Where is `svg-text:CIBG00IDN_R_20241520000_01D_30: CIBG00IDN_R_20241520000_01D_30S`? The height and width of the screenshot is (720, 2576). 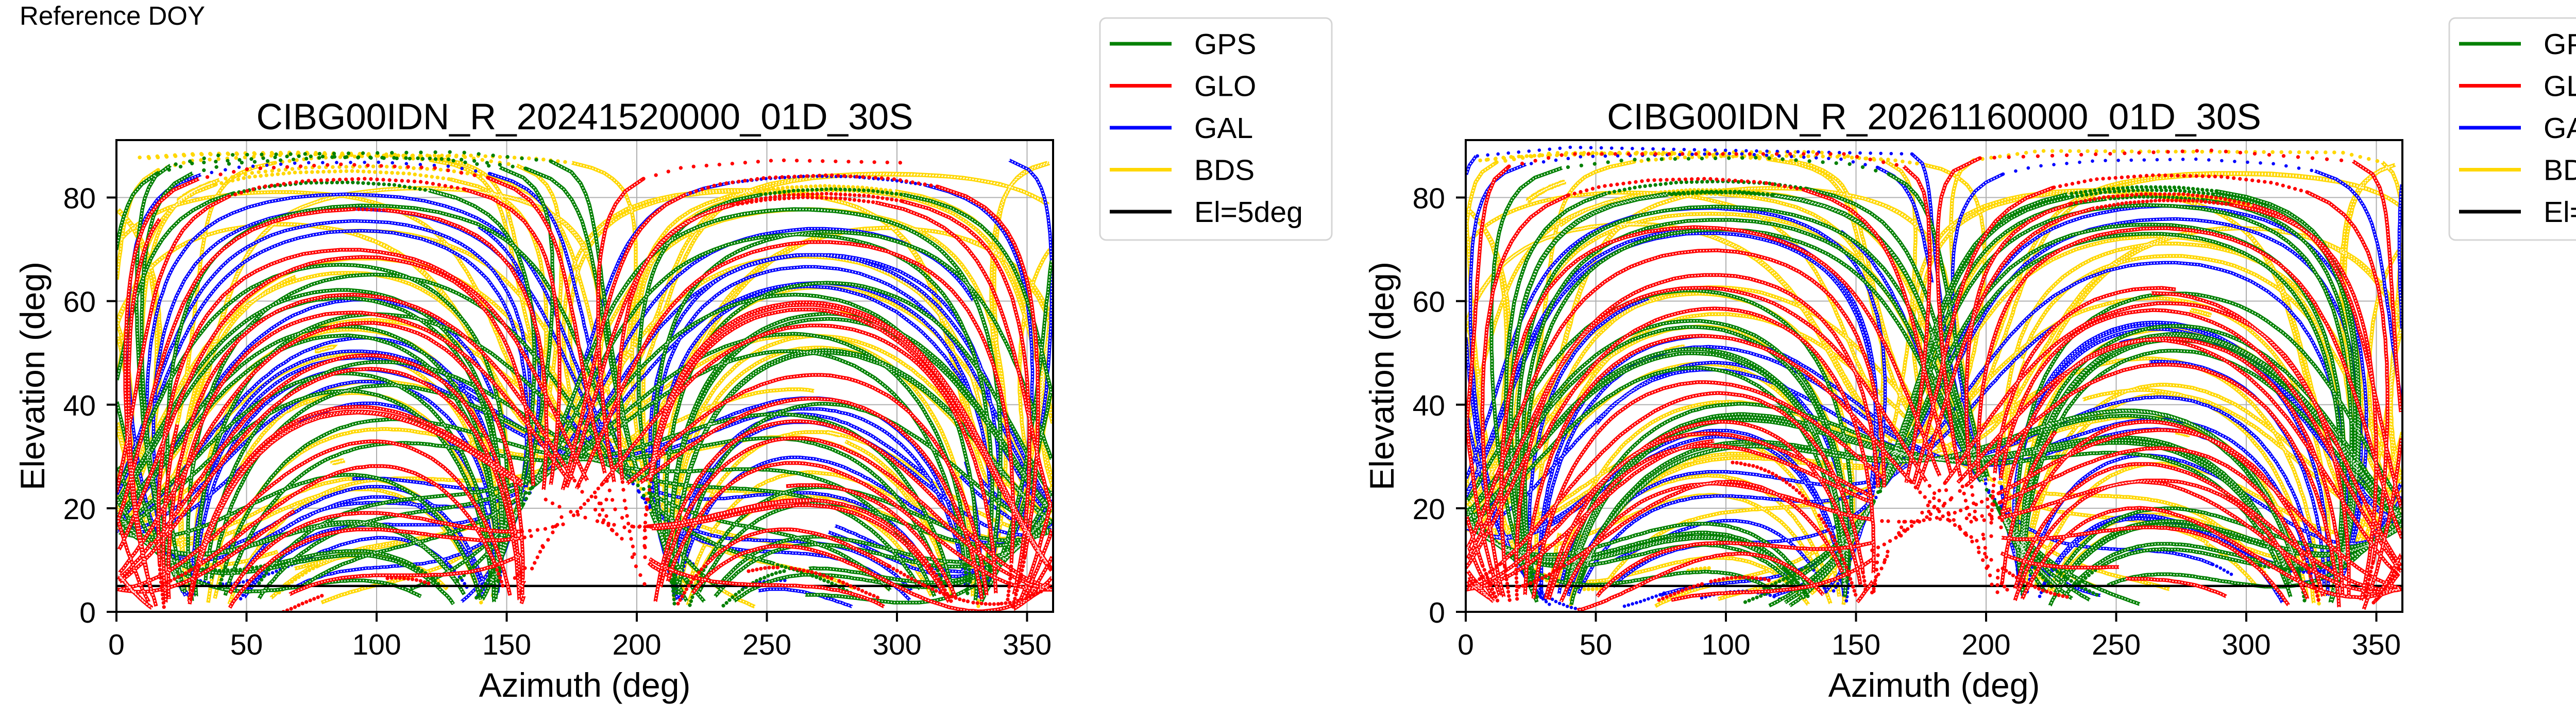
svg-text:CIBG00IDN_R_20241520000_01D_30: CIBG00IDN_R_20241520000_01D_30S is located at coordinates (585, 117).